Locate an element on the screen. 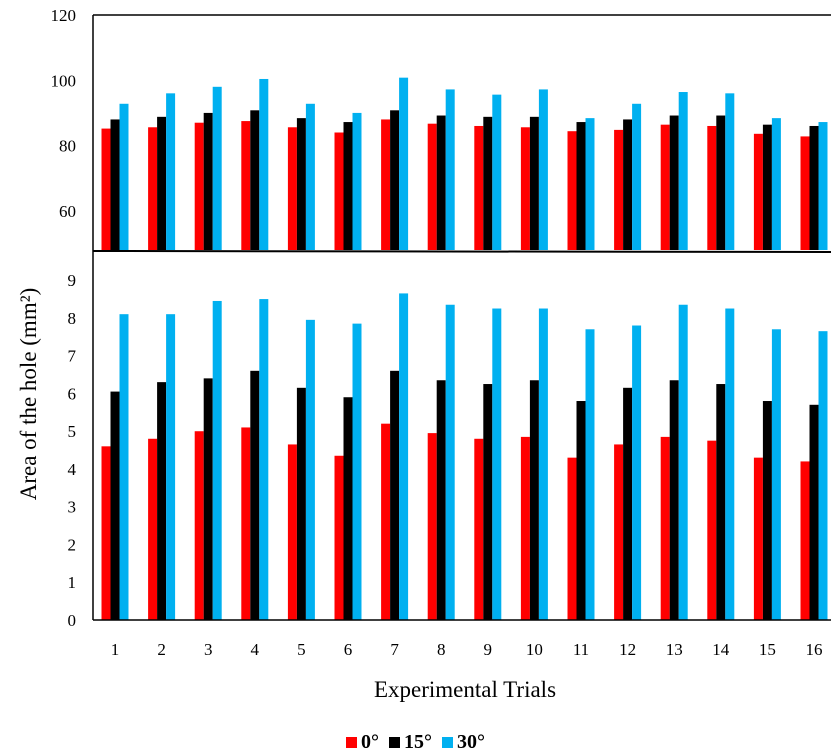 This screenshot has width=831, height=756. legend-swatch-red is located at coordinates (351, 742).